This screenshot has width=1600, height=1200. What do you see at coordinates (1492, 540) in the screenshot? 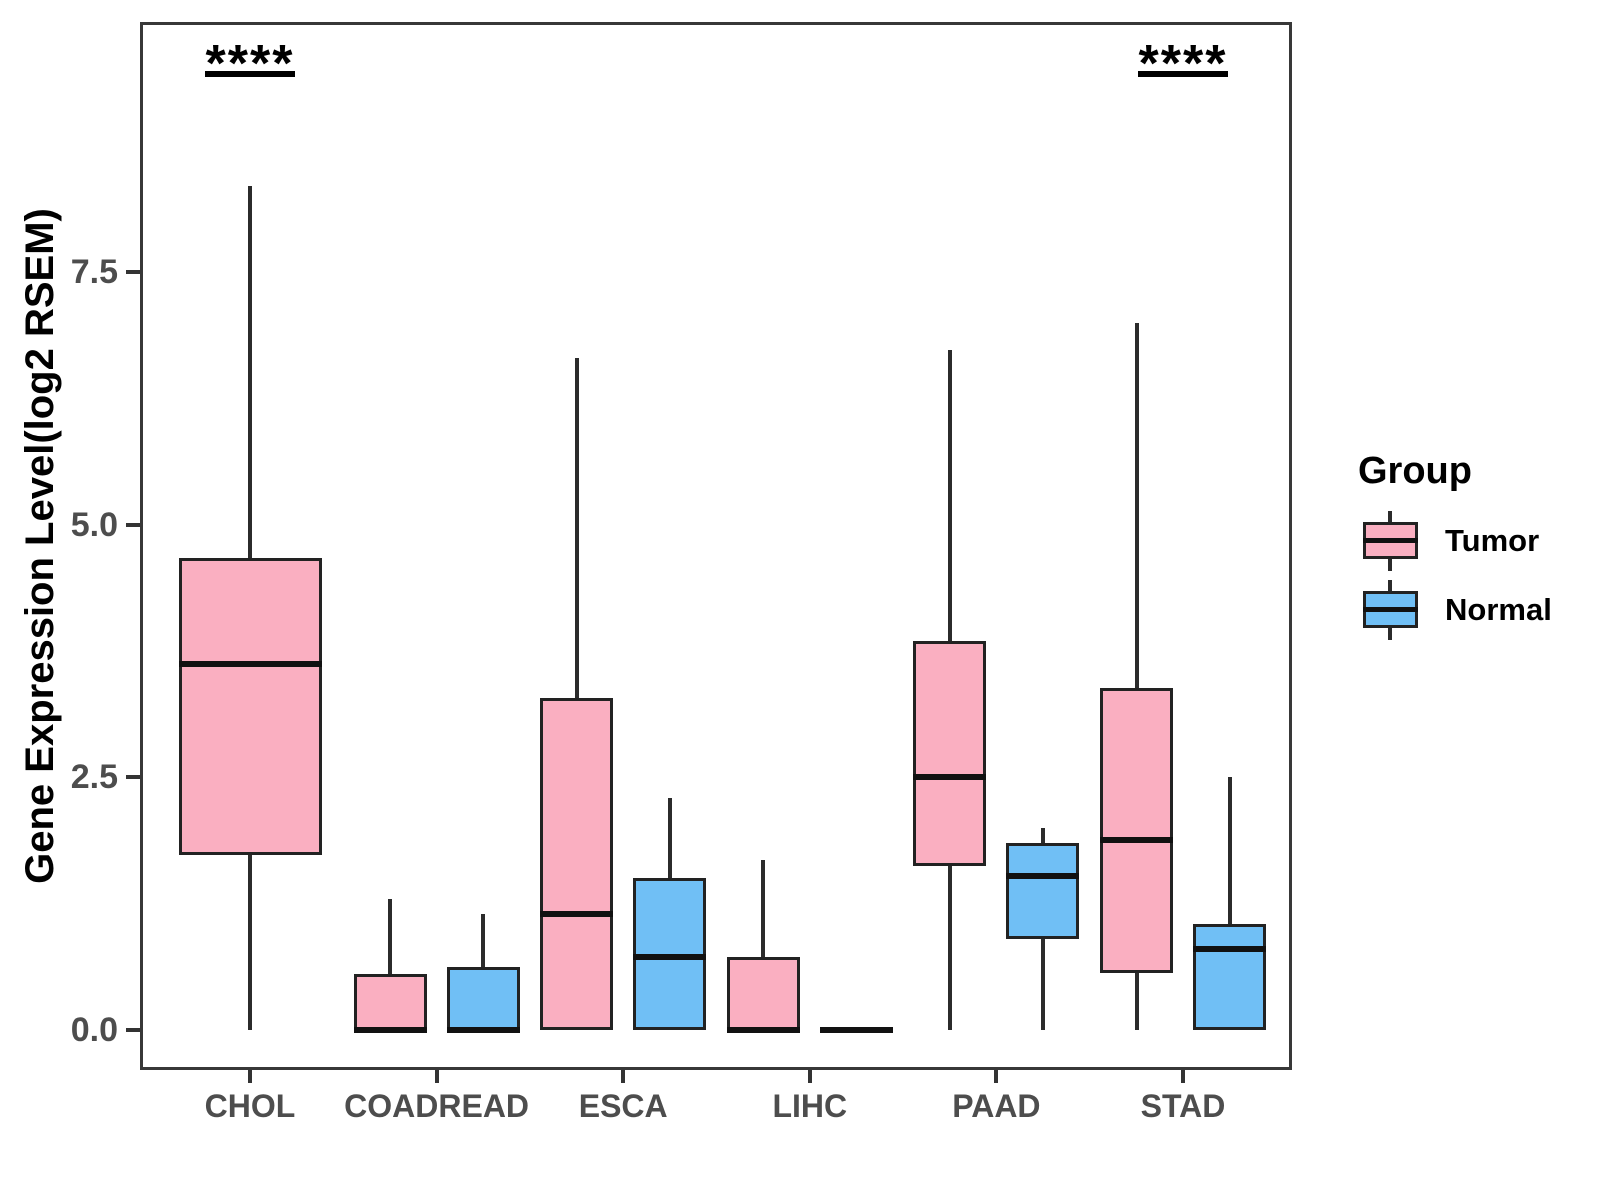
I see `legend-item-label: Tumor` at bounding box center [1492, 540].